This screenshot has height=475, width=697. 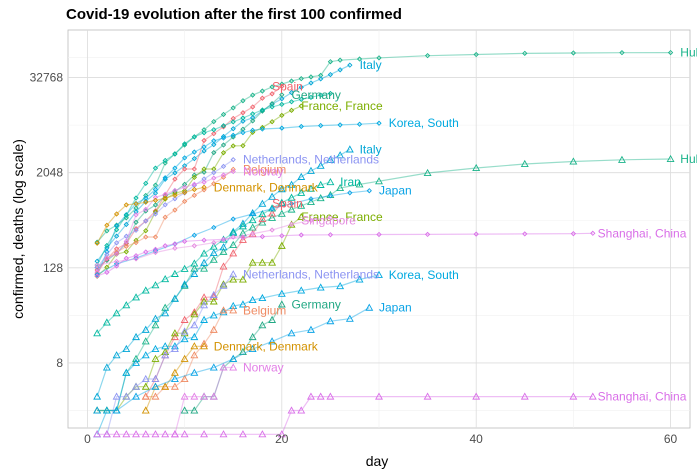 What do you see at coordinates (671, 439) in the screenshot?
I see `x-tick-label: 60` at bounding box center [671, 439].